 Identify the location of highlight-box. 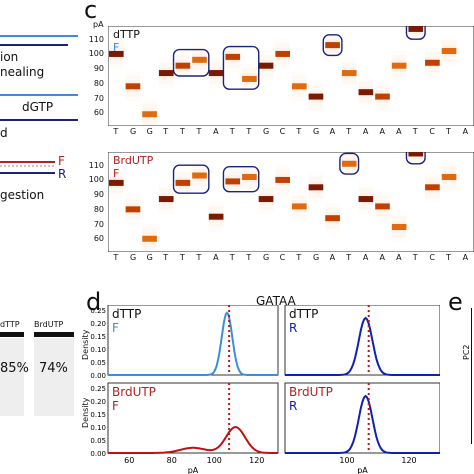
(349, 163).